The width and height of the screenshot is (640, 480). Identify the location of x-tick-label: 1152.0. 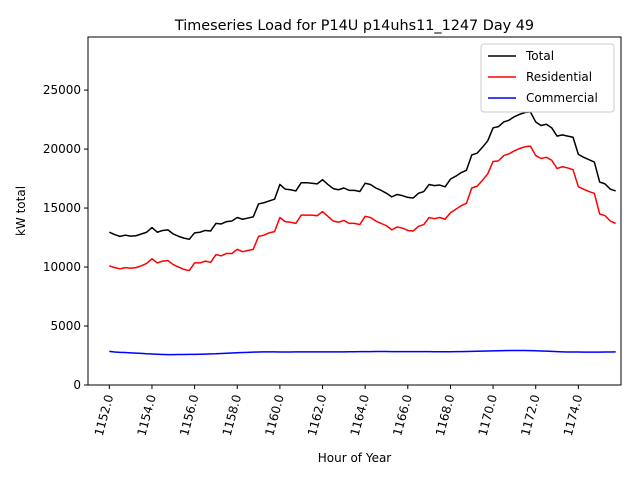
(104, 415).